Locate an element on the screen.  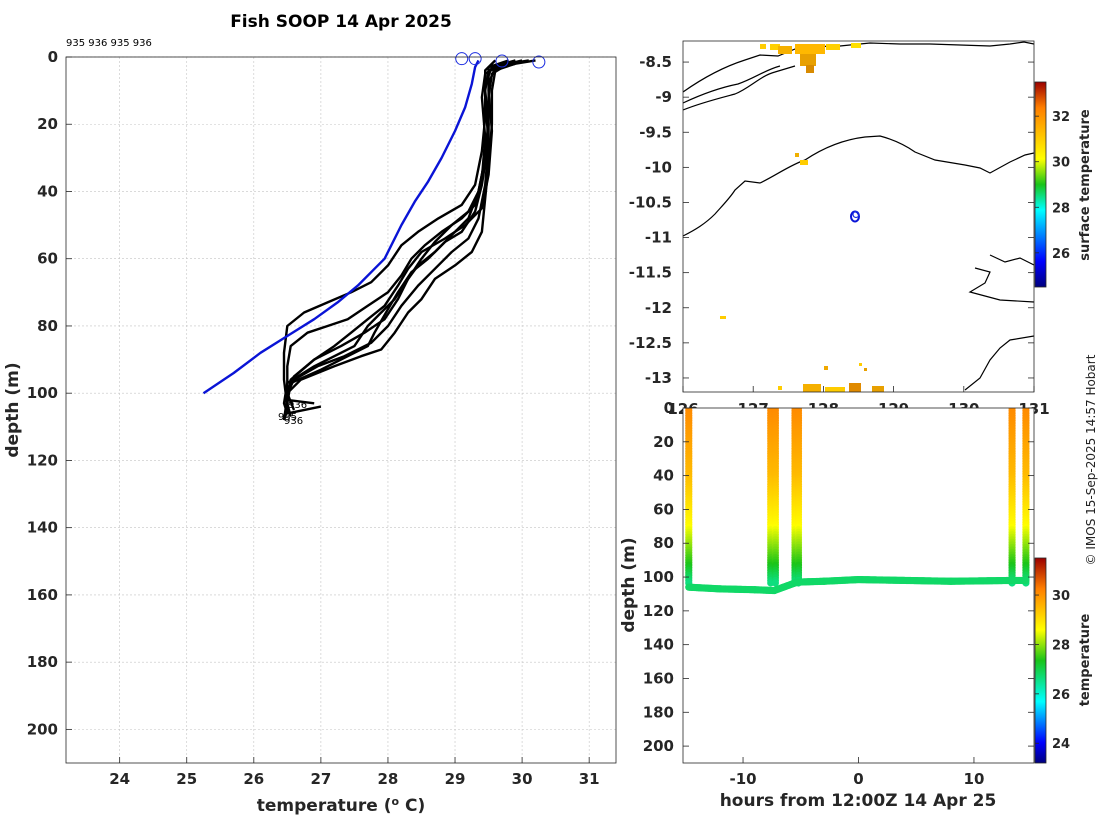
profile-end-label: 936 is located at coordinates (293, 421).